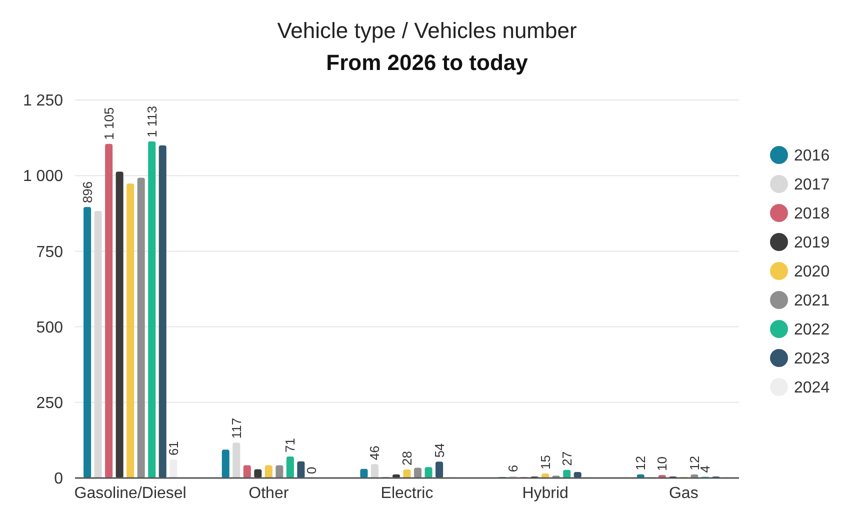  What do you see at coordinates (108, 123) in the screenshot?
I see `data-label: 1 105` at bounding box center [108, 123].